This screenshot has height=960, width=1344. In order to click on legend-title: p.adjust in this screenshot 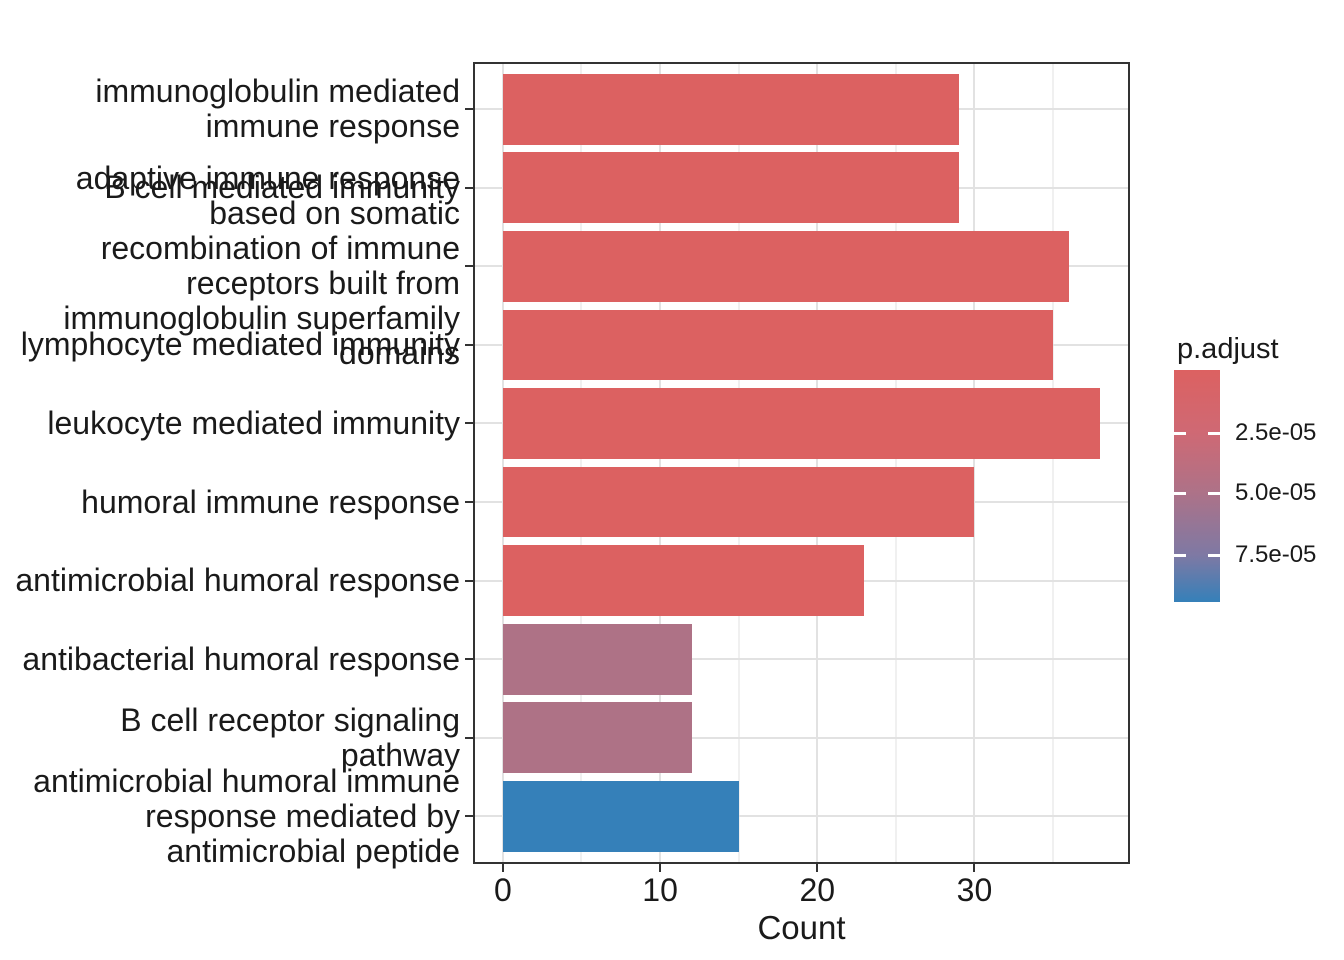, I will do `click(1228, 349)`.